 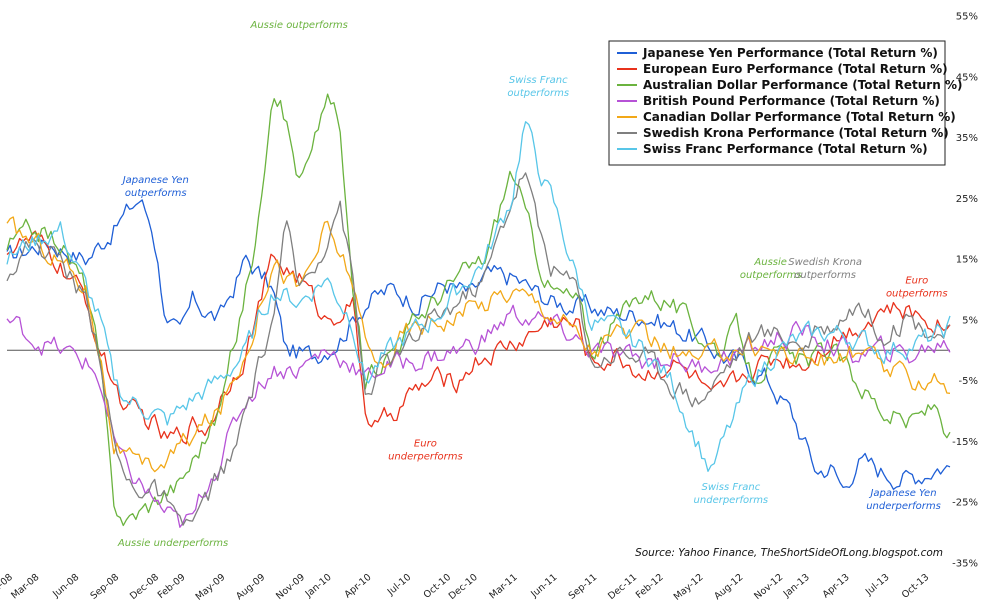 I want to click on x-tick-label: Jun-08, so click(x=65, y=586).